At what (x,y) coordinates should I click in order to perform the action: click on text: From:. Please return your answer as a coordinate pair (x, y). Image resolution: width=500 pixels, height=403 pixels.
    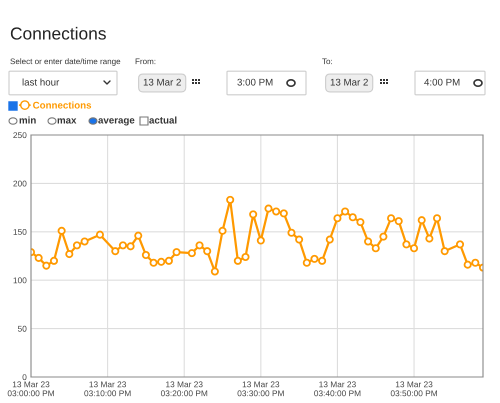
    Looking at the image, I should click on (146, 61).